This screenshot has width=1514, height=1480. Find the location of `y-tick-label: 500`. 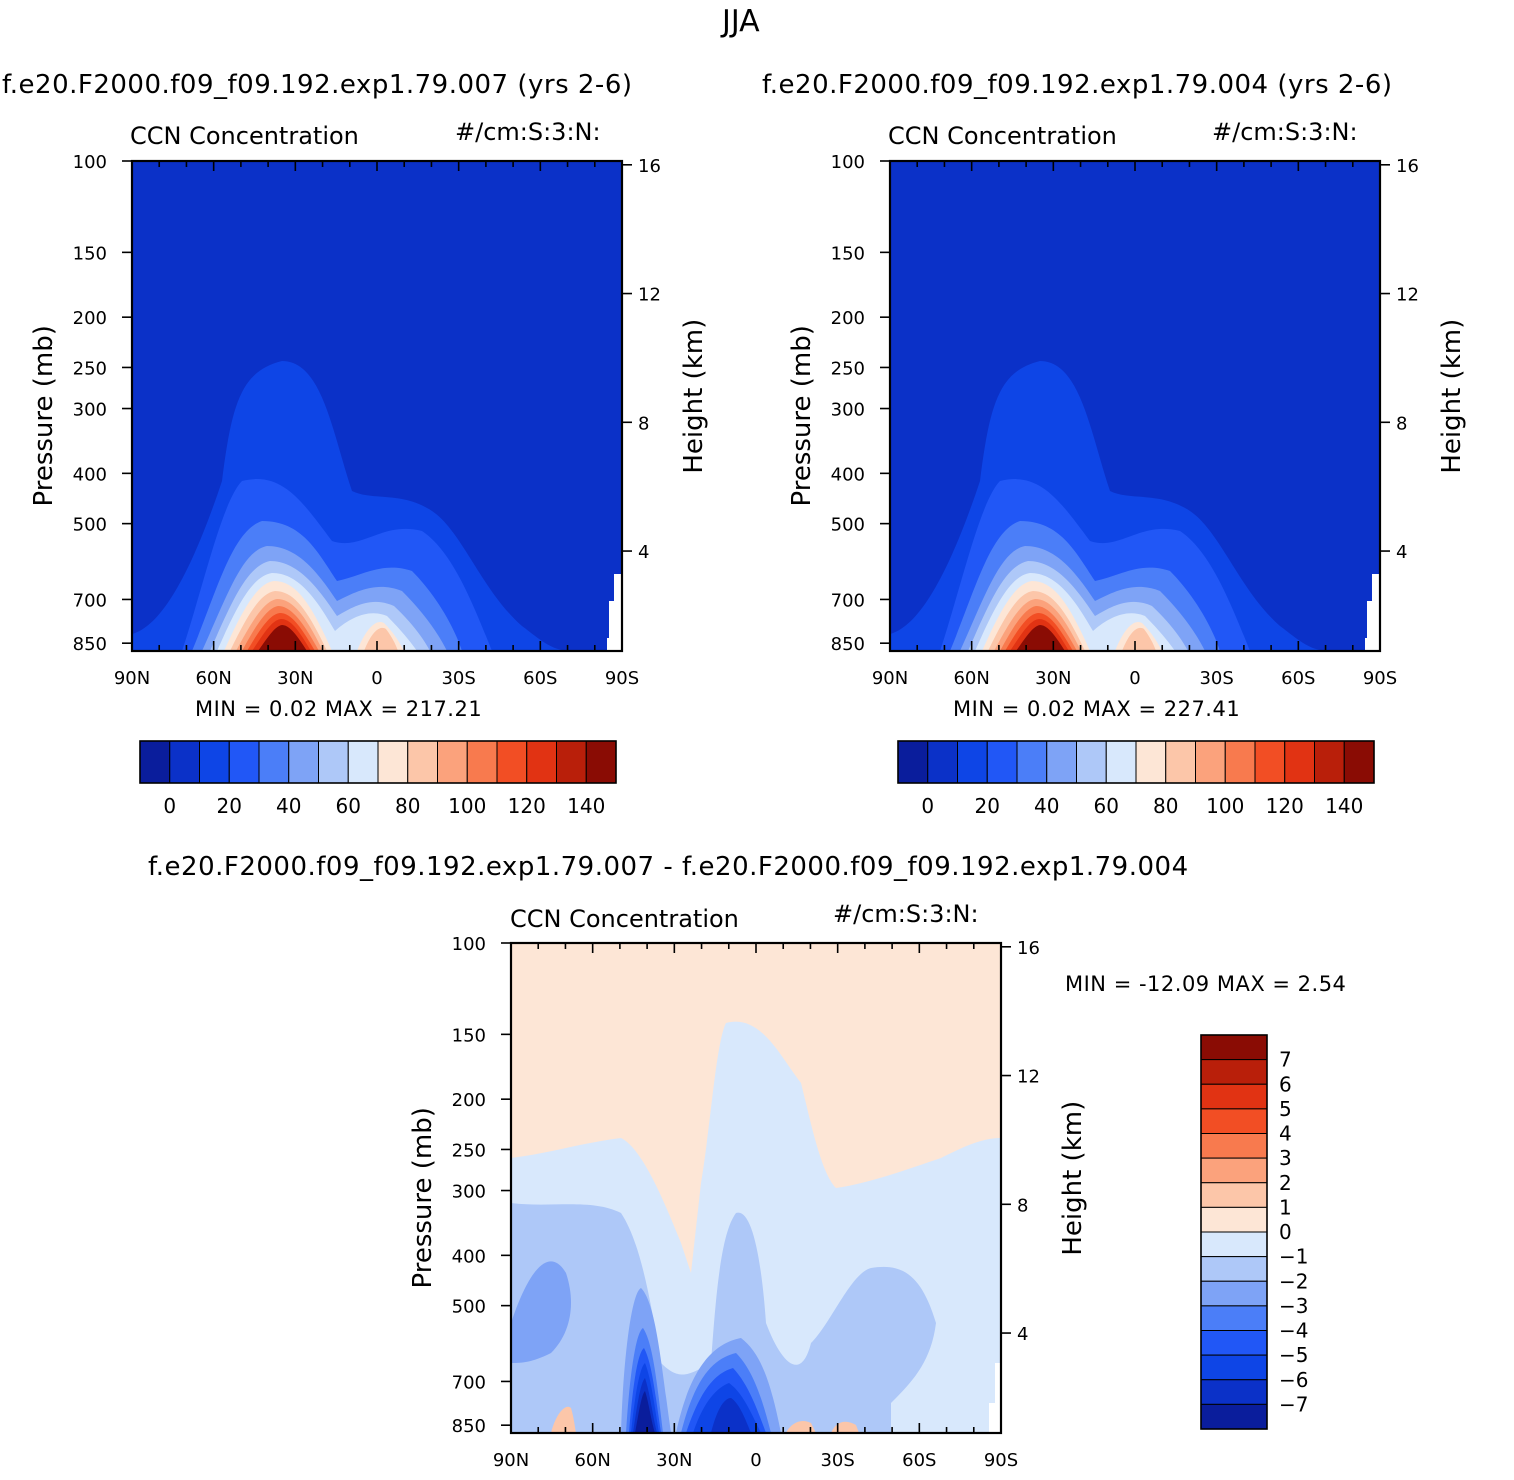

y-tick-label: 500 is located at coordinates (848, 525).